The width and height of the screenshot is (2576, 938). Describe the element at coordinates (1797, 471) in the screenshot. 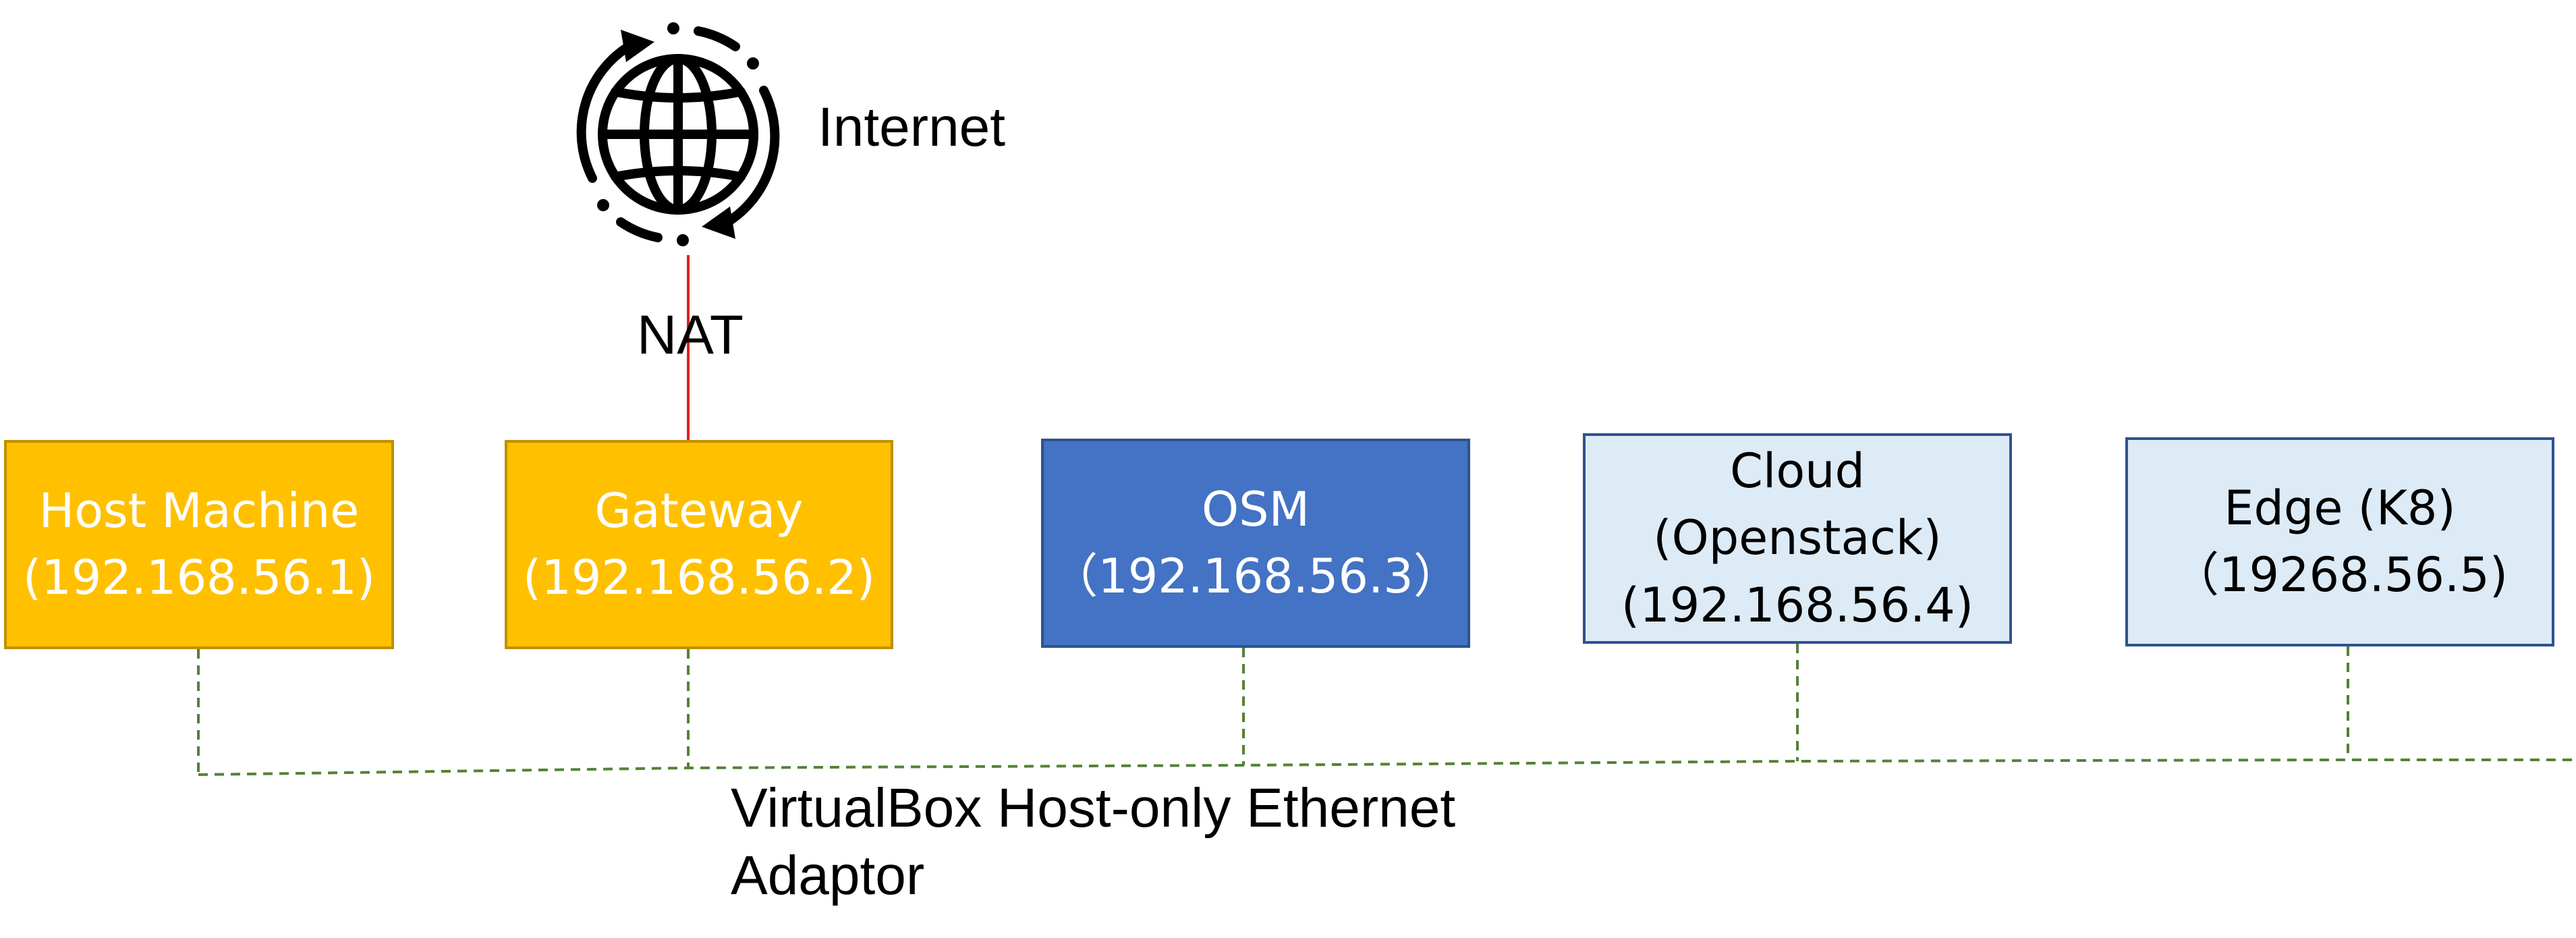

I see `cloud-name: Cloud` at that location.